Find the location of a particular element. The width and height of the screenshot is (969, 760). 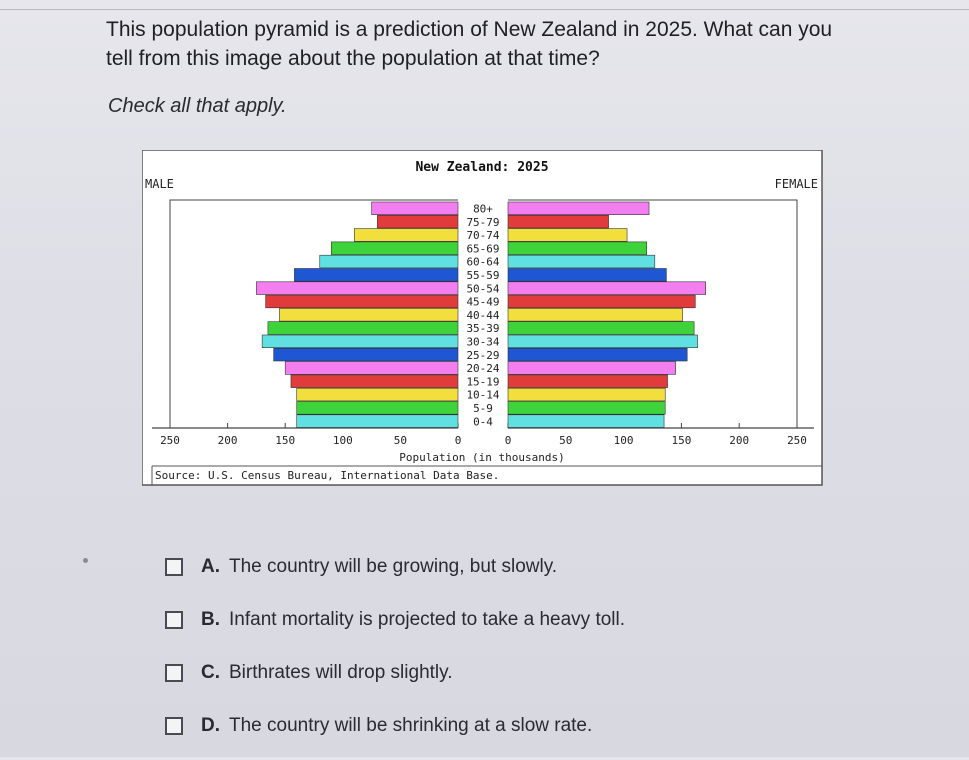

choice-b-letter: B. is located at coordinates (210, 619).